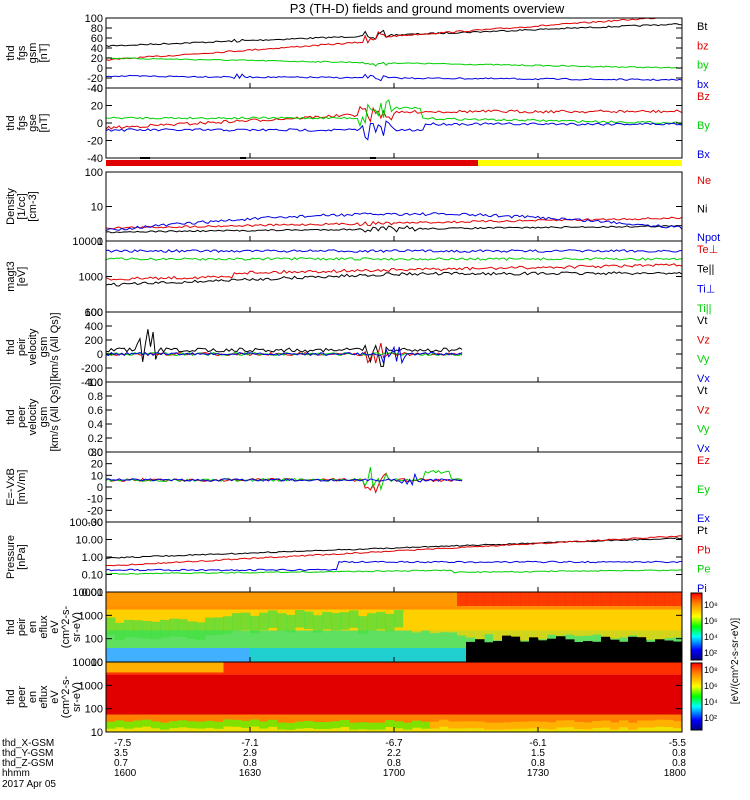 The height and width of the screenshot is (800, 750). What do you see at coordinates (394, 222) in the screenshot?
I see `trace-Npot` at bounding box center [394, 222].